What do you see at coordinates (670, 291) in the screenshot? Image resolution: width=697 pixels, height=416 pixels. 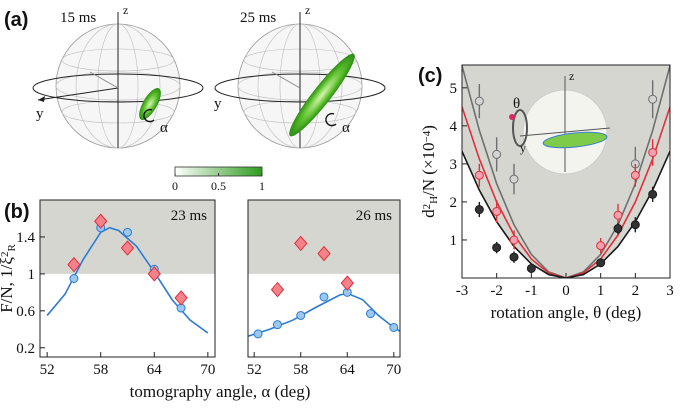 I see `x-tick-label: 3` at bounding box center [670, 291].